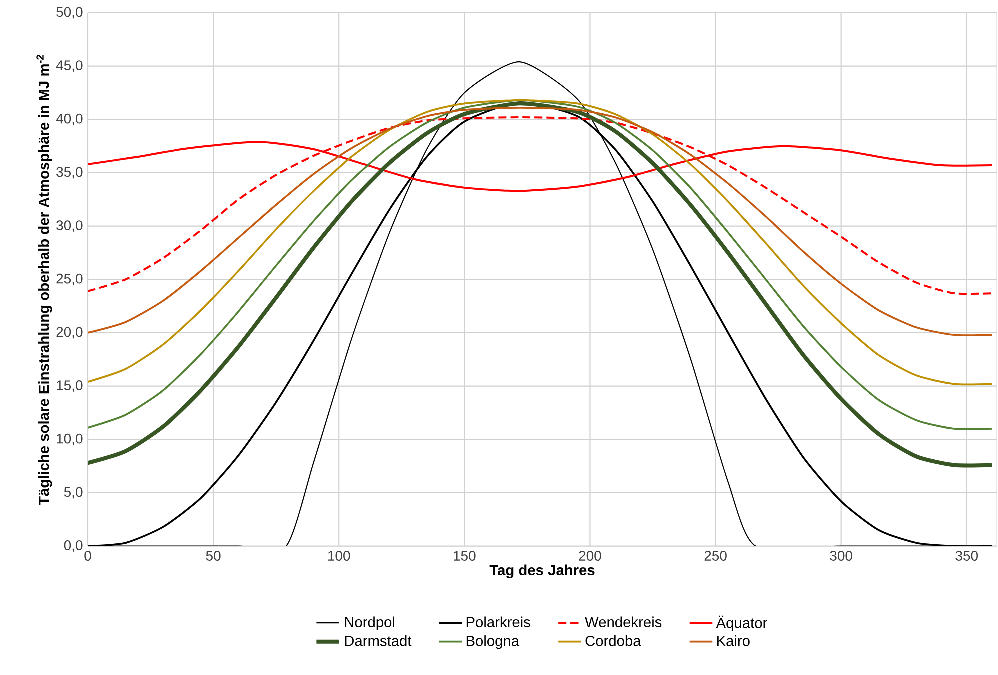 Image resolution: width=998 pixels, height=675 pixels. Describe the element at coordinates (69, 13) in the screenshot. I see `y-tick-label: 50,0` at that location.